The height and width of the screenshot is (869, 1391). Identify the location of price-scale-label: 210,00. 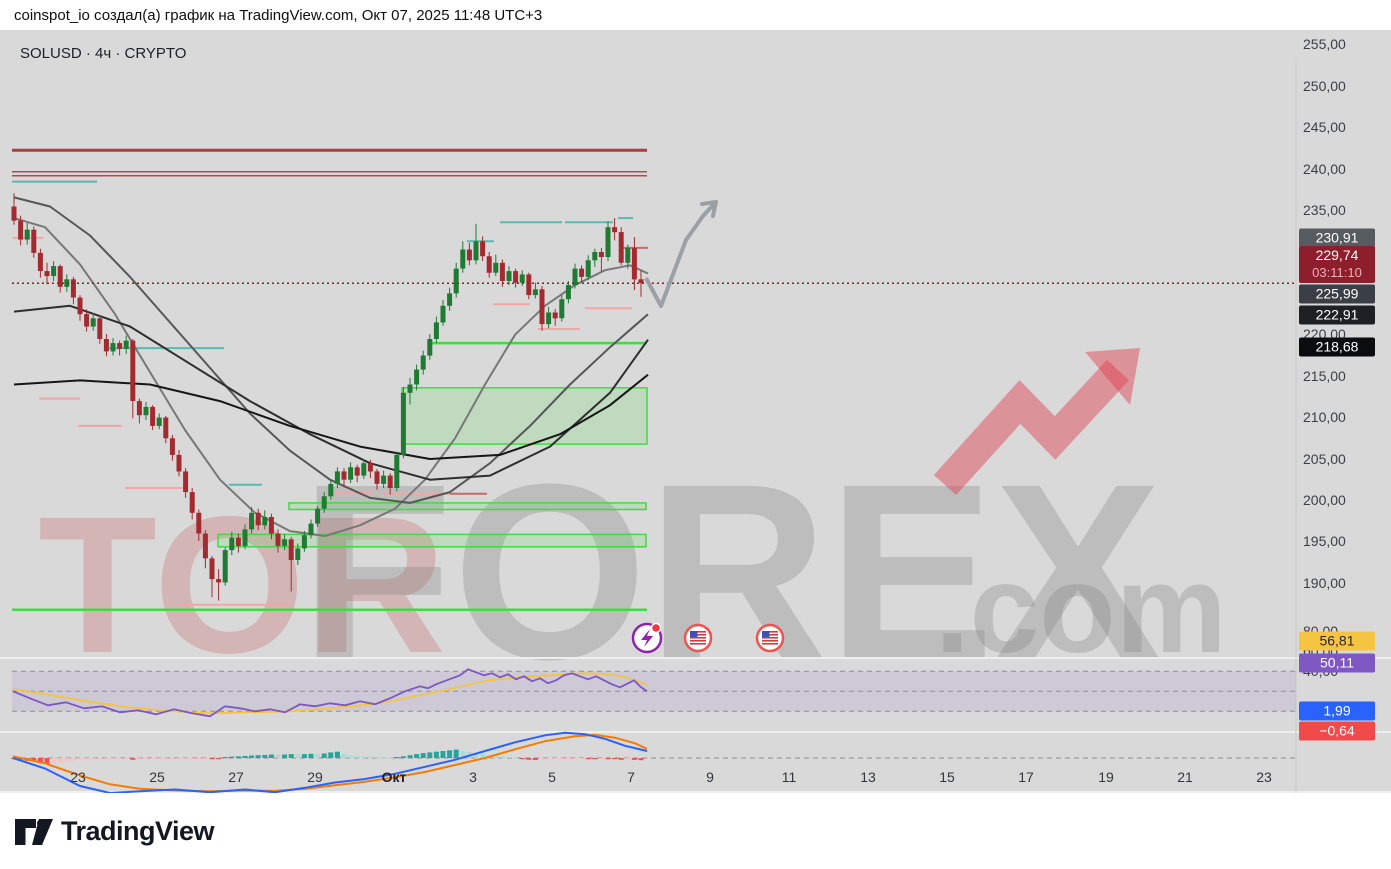
(1324, 417).